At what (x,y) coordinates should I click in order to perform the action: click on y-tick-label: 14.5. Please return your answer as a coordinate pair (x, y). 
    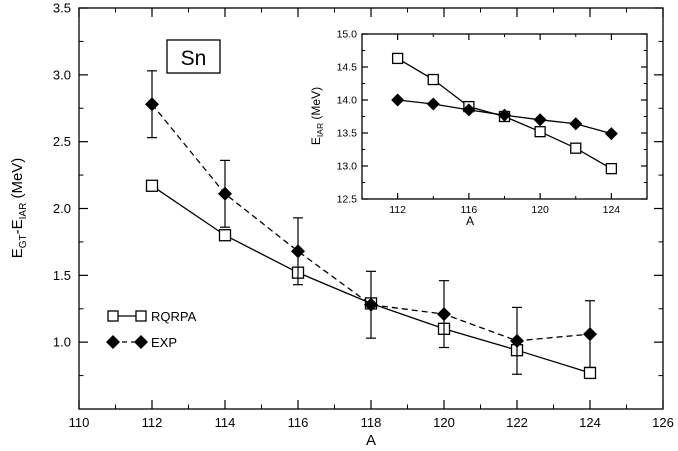
    Looking at the image, I should click on (347, 68).